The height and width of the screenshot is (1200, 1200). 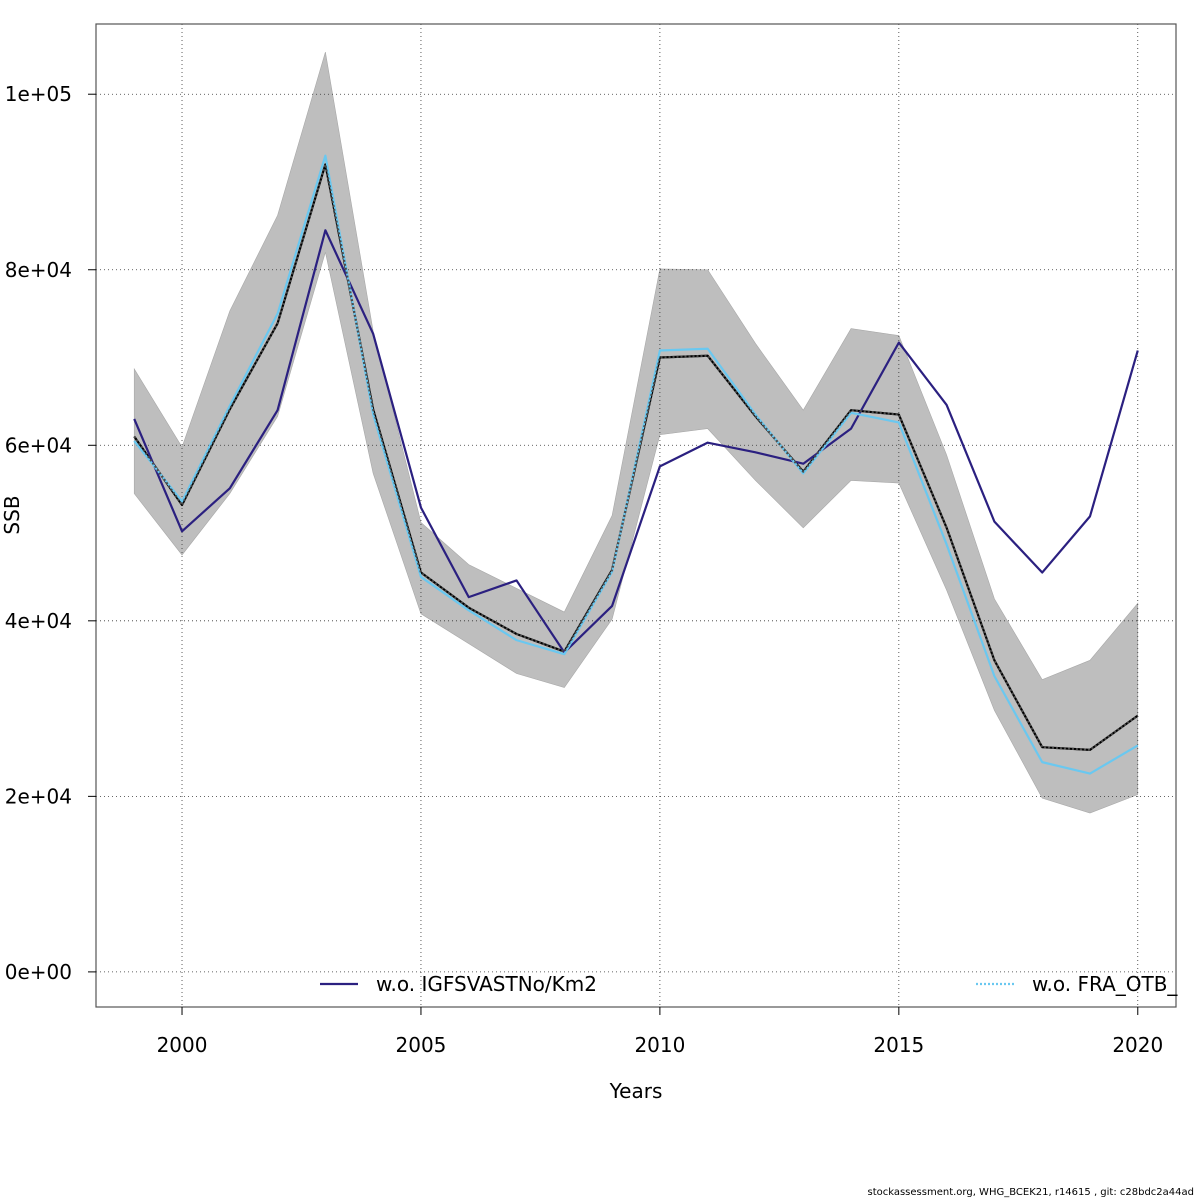 What do you see at coordinates (659, 1045) in the screenshot?
I see `x-tick-label: 2010` at bounding box center [659, 1045].